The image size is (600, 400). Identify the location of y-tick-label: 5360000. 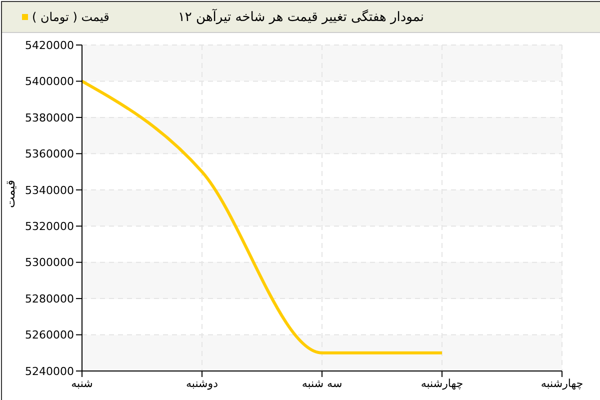
(49, 154).